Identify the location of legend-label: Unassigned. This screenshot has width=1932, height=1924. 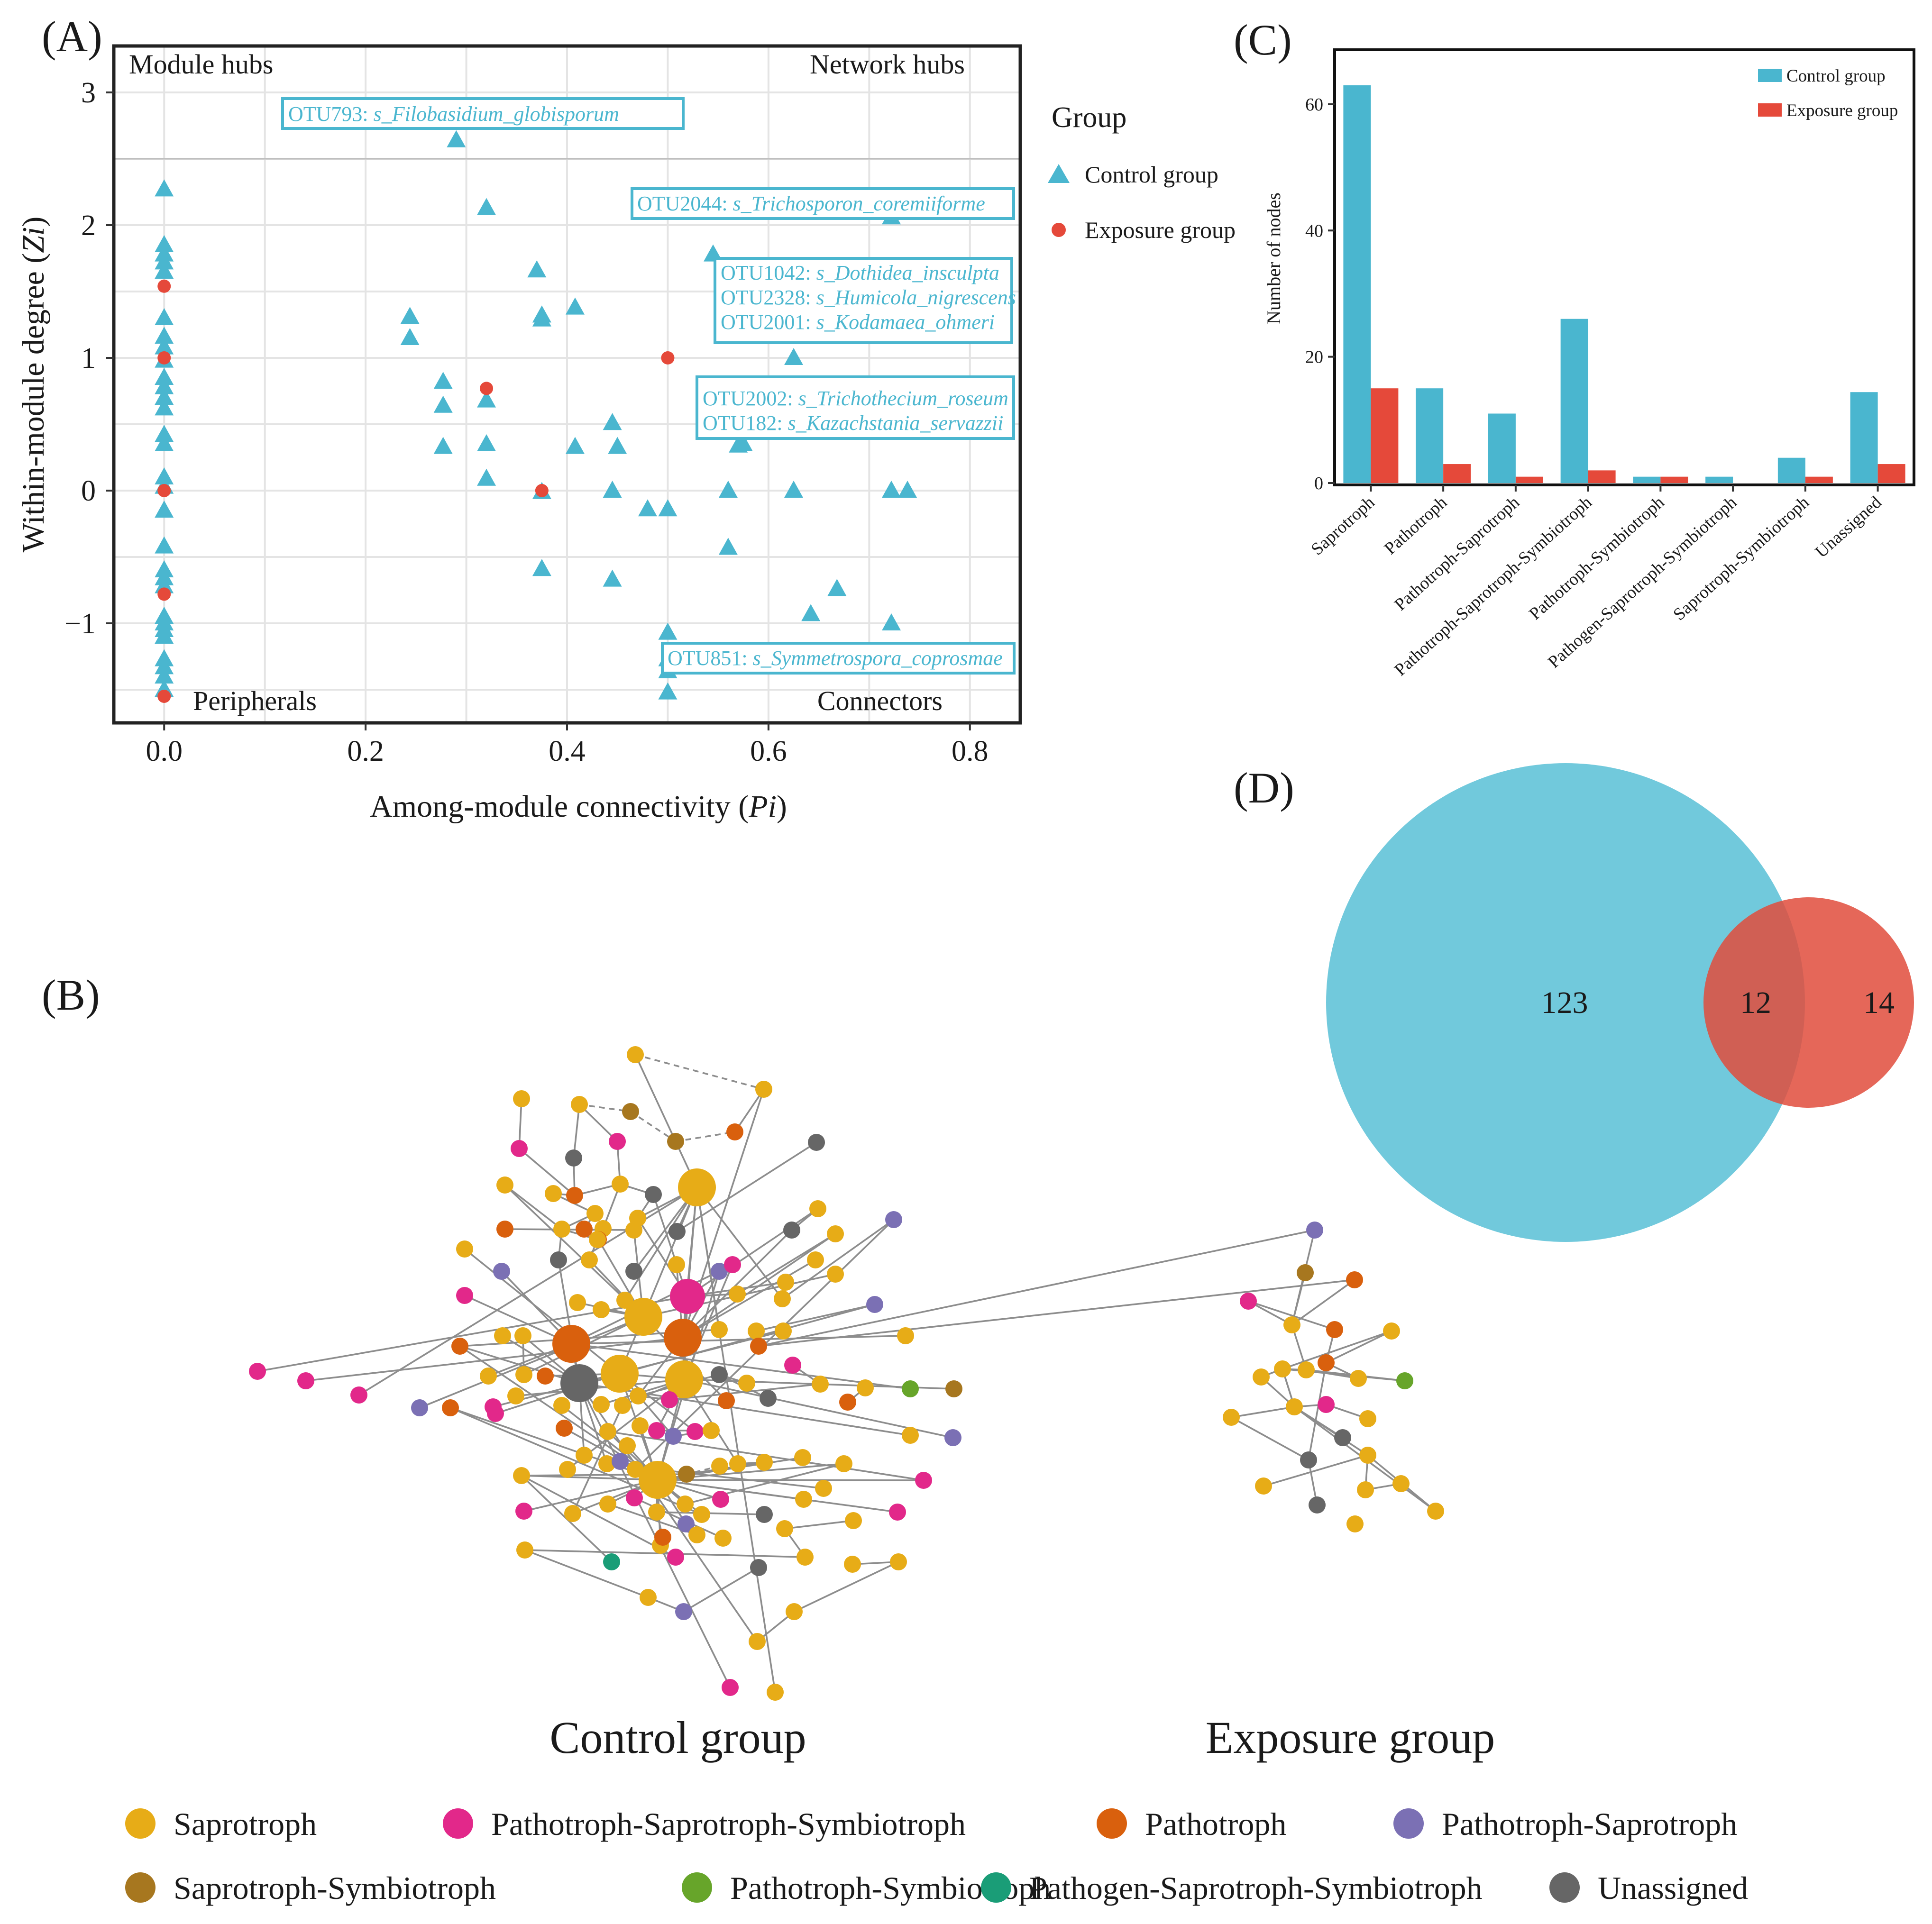
(1673, 1888).